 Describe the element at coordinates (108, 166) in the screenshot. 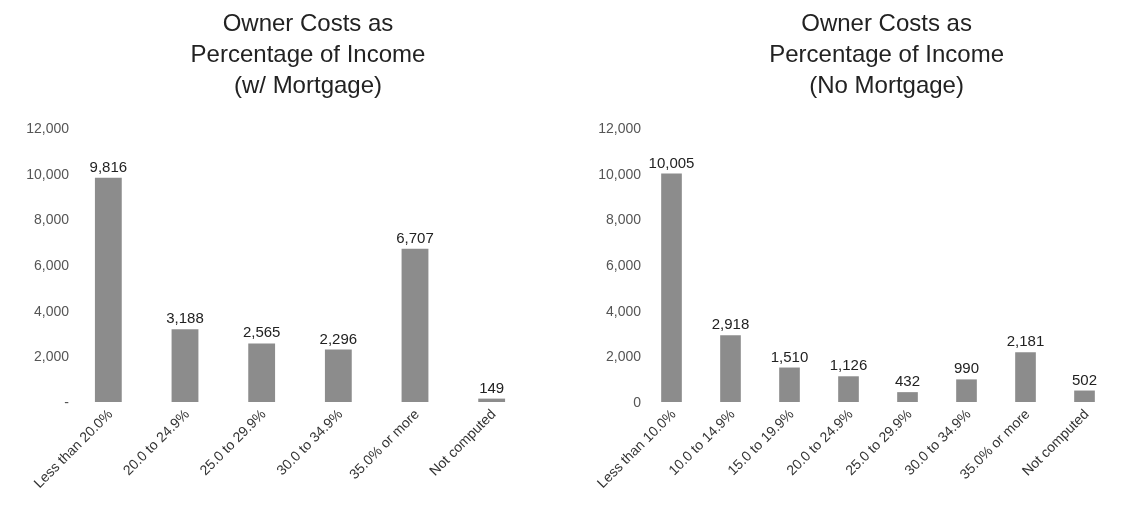

I see `data-label: 9,816` at that location.